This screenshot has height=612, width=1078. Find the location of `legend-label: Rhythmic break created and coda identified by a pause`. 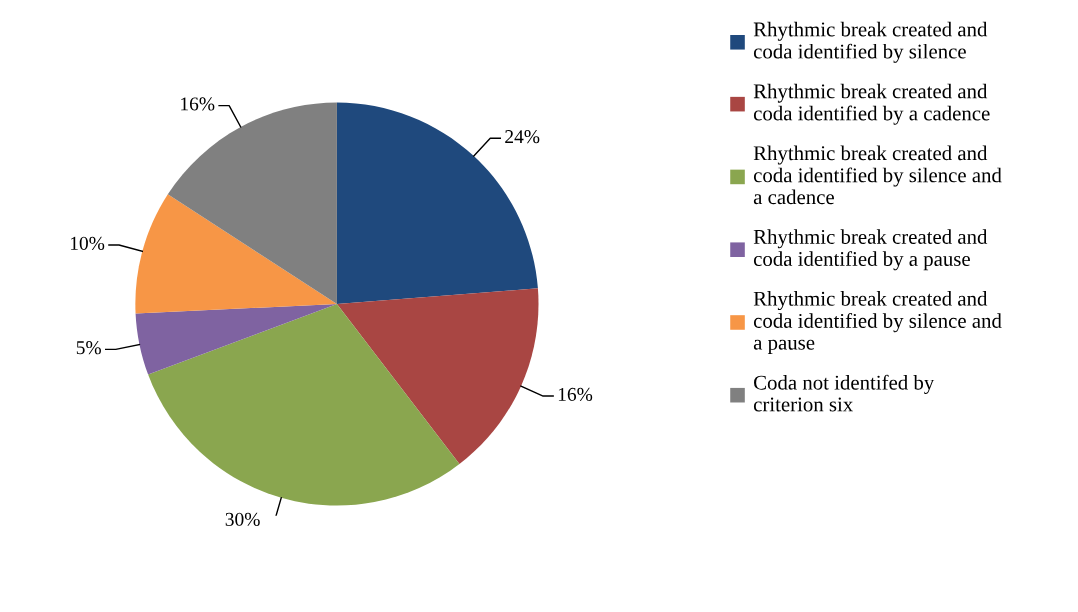

legend-label: Rhythmic break created and coda identified by a pause is located at coordinates (870, 250).